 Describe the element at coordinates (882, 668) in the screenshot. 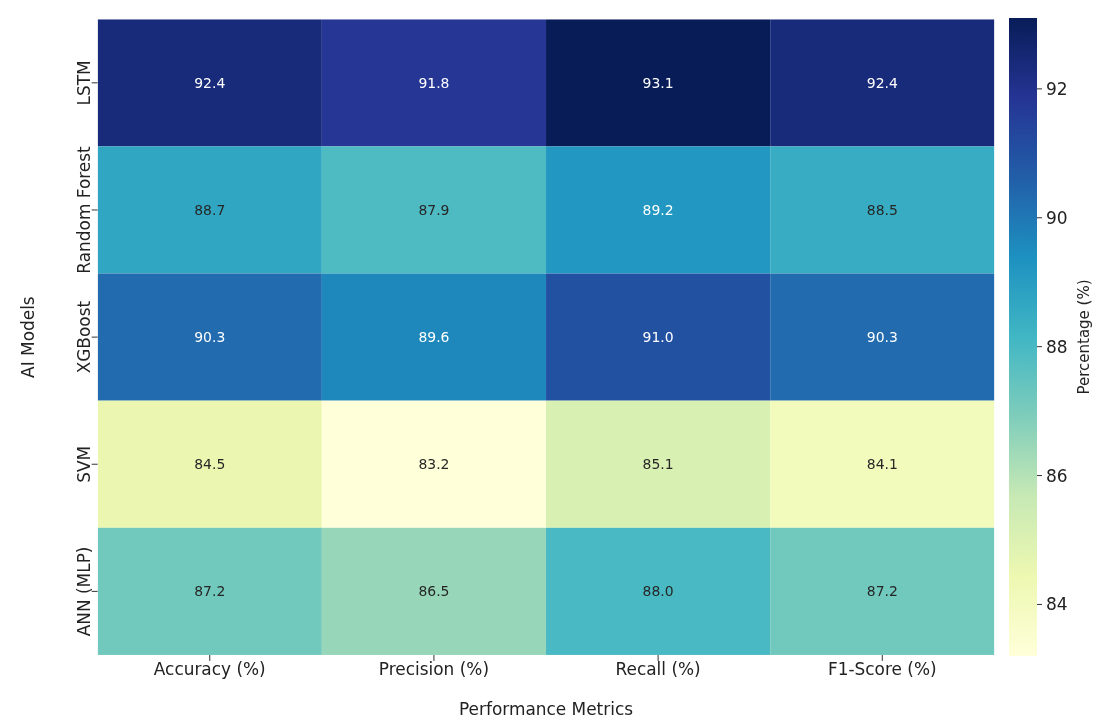

I see `x-tick-label: F1-Score (%)` at that location.